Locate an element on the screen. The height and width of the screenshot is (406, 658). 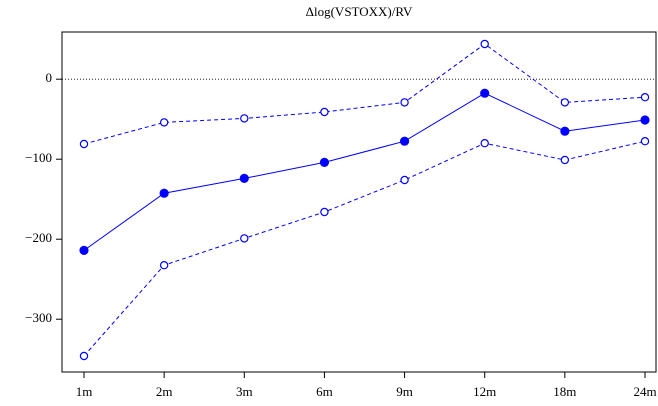
y-tick-label: −100 is located at coordinates (38, 157).